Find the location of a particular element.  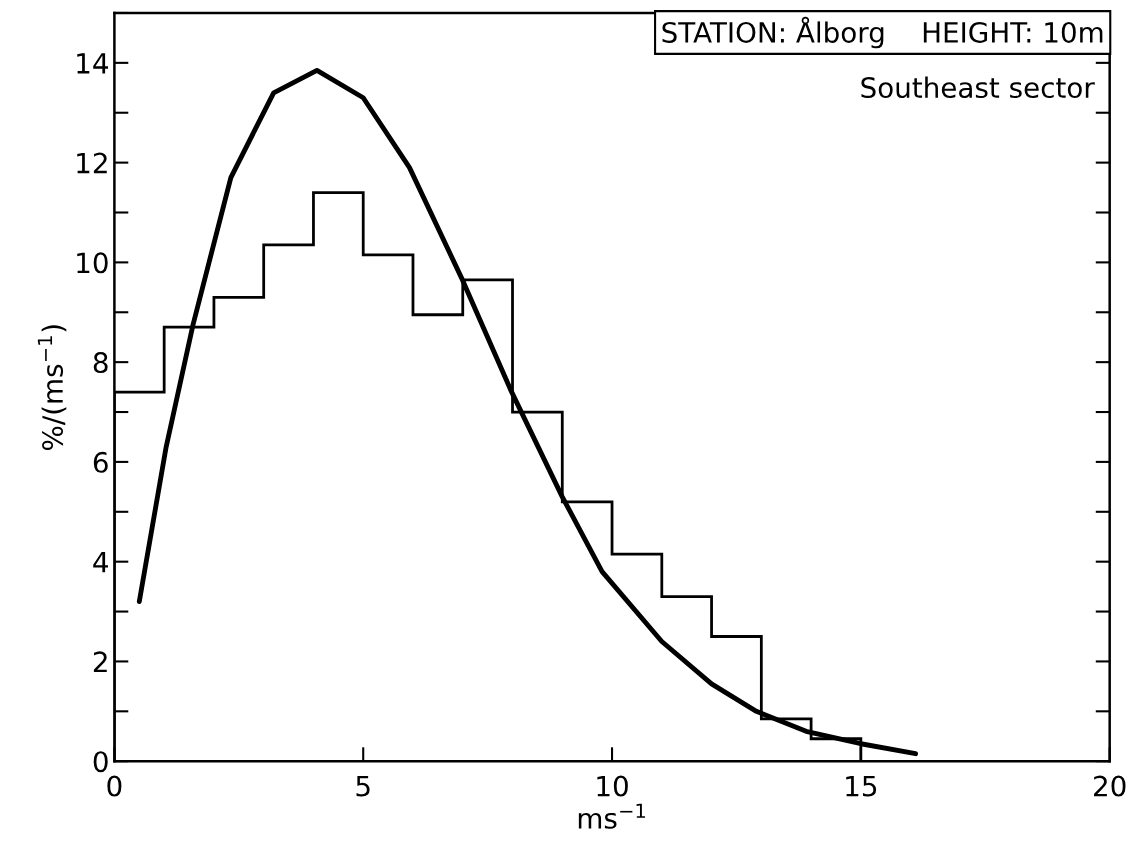

annotation: STATION: Ålborg HEIGHT: 10m is located at coordinates (882, 32).